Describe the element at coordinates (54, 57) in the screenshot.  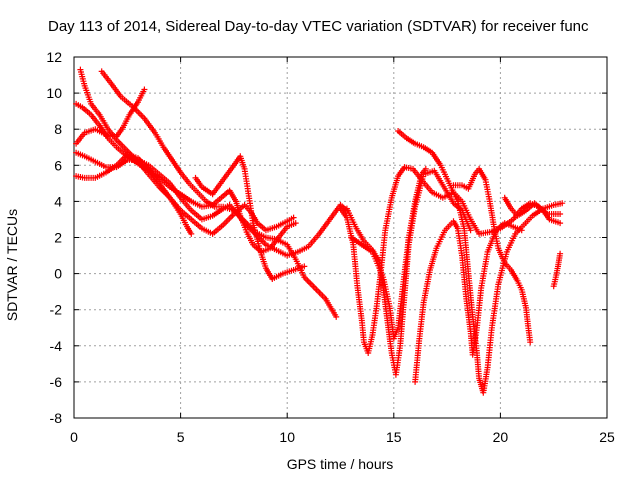
I see `y-tick-label: 12` at that location.